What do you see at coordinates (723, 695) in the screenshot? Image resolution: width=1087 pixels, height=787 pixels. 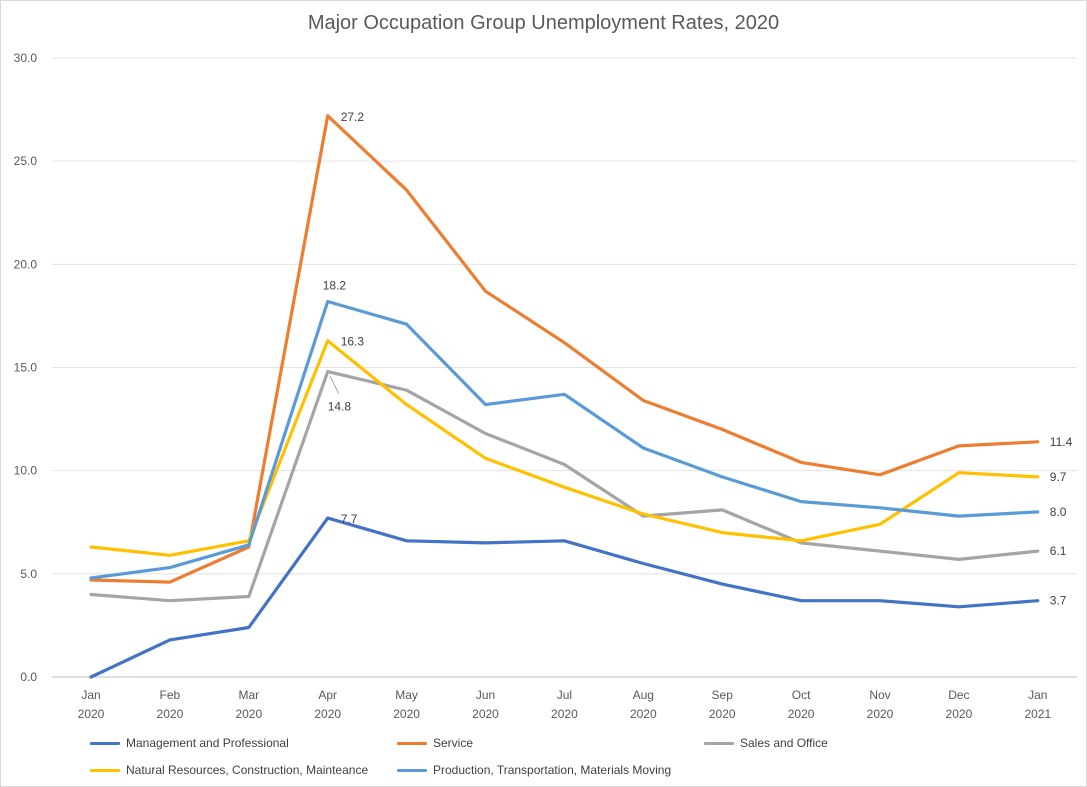 I see `x-tick-month: Sep` at bounding box center [723, 695].